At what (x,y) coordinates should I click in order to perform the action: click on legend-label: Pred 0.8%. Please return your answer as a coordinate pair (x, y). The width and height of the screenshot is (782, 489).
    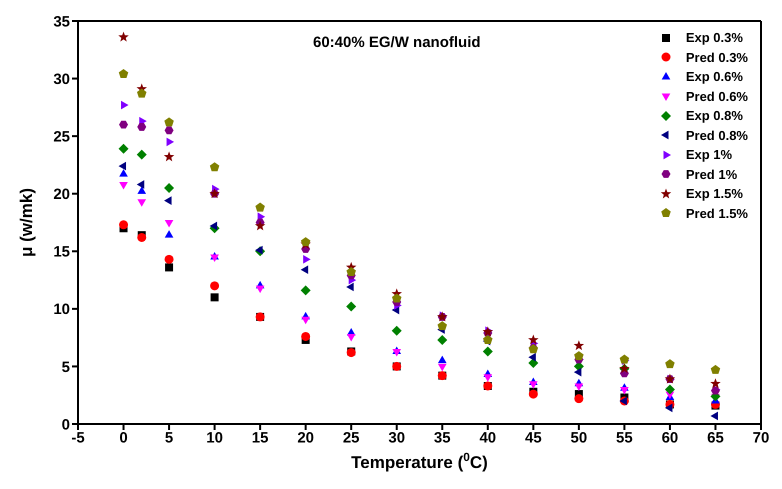
    Looking at the image, I should click on (717, 135).